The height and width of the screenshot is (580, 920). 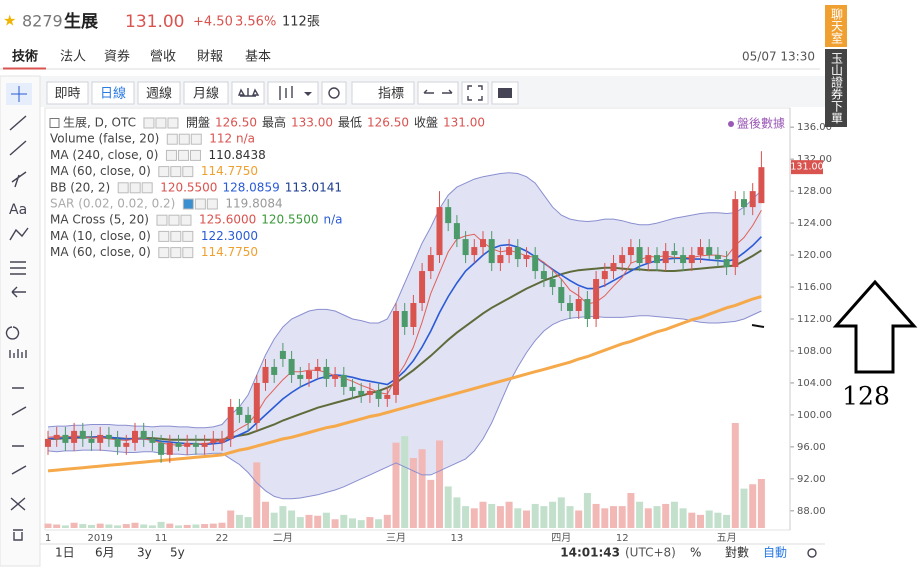 What do you see at coordinates (475, 93) in the screenshot?
I see `fullscreen-button` at bounding box center [475, 93].